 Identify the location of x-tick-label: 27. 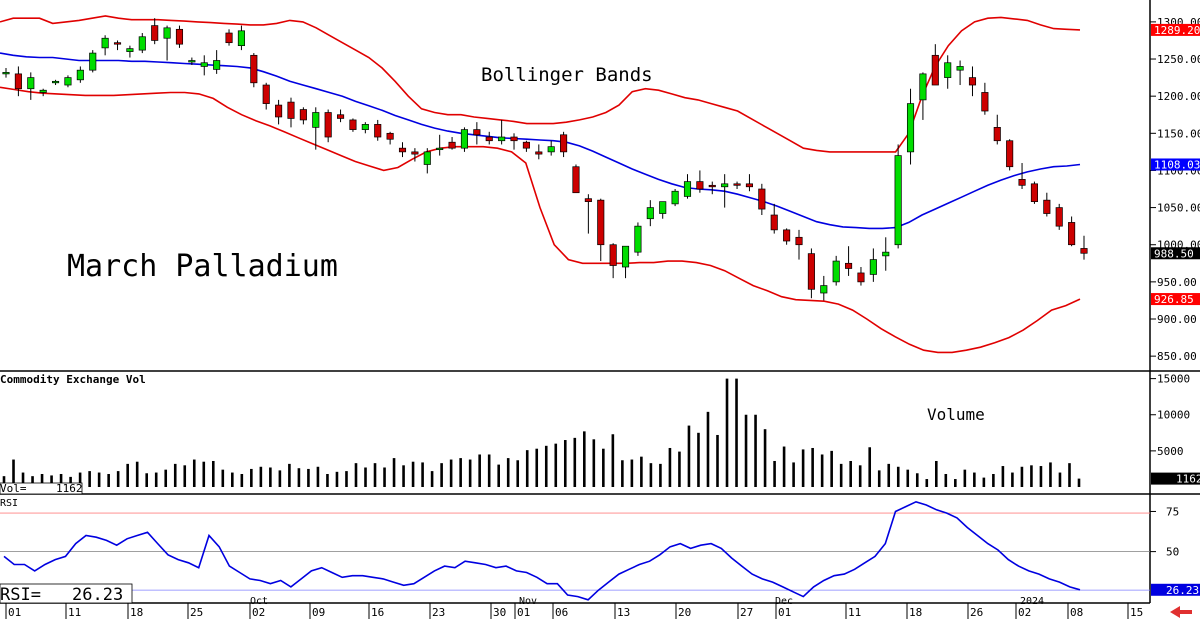
(746, 612).